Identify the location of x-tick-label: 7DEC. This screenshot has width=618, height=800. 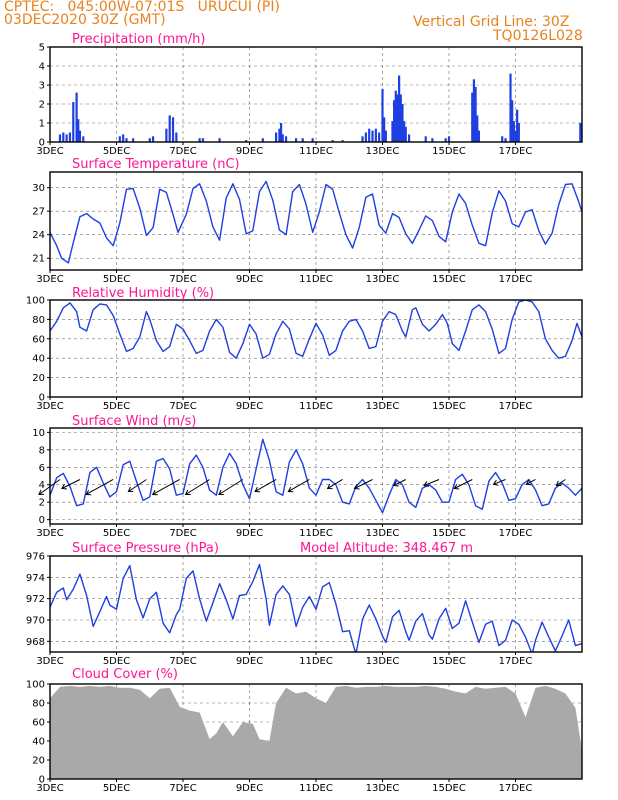
(182, 533).